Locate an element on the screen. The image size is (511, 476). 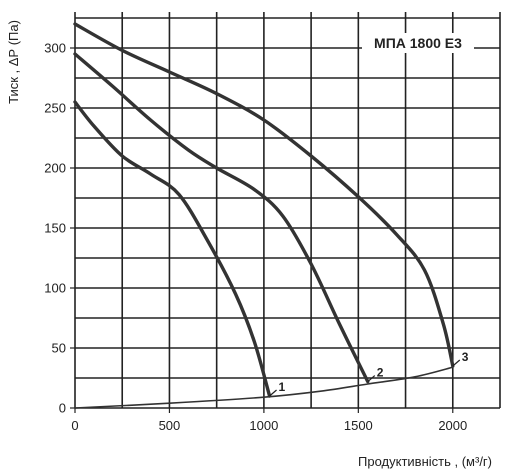
chart-title: МПА 1800 Е3 is located at coordinates (418, 43).